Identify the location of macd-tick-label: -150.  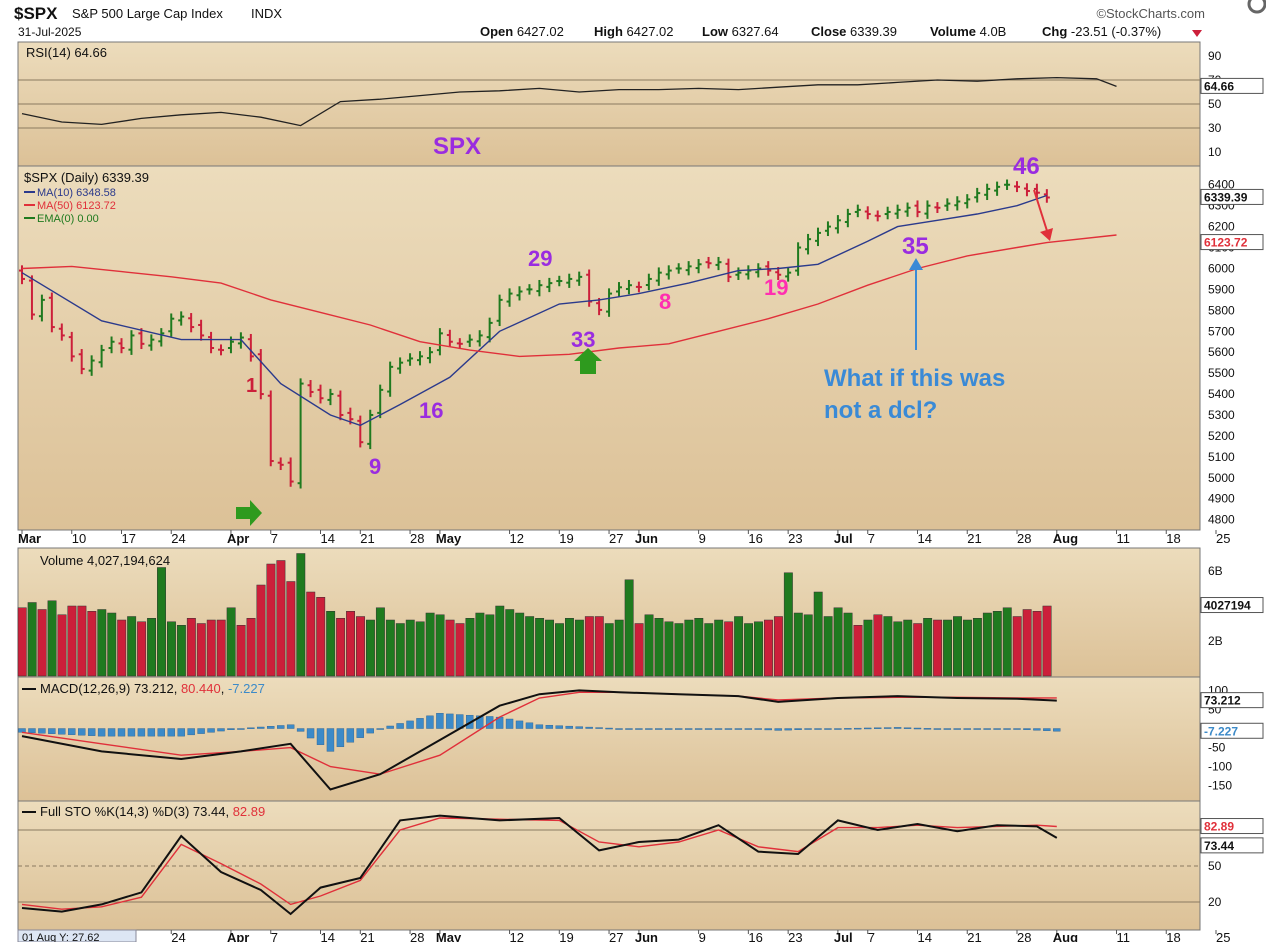
(1220, 786).